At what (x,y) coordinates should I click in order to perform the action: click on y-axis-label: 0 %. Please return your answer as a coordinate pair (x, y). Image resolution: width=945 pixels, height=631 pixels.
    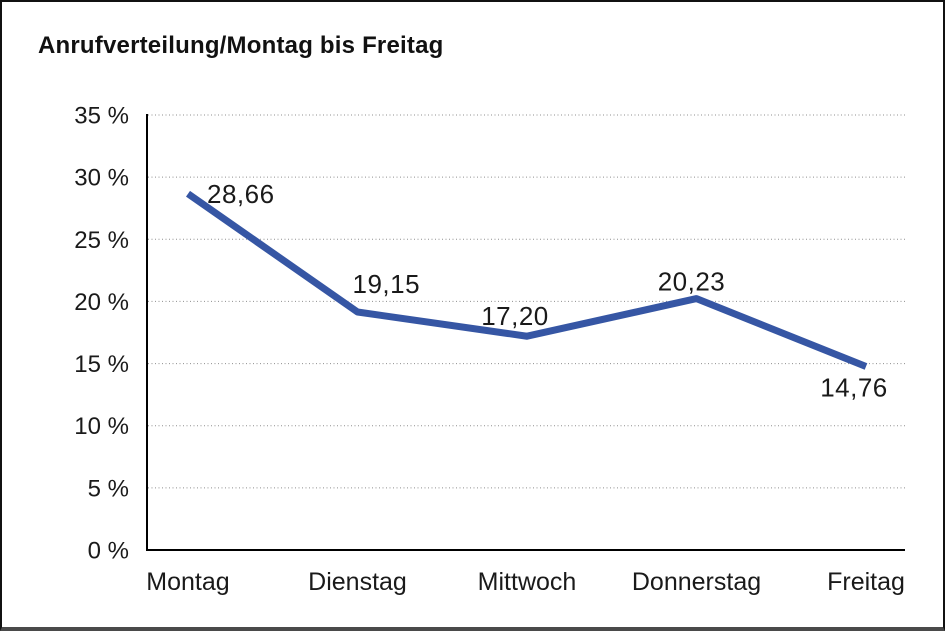
    Looking at the image, I should click on (108, 551).